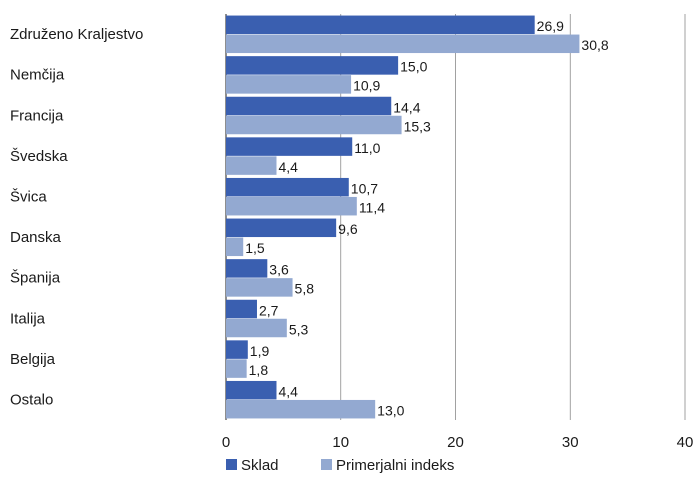  What do you see at coordinates (550, 26) in the screenshot?
I see `value-label-sklad-zdruzeno-kraljestvo: 26,9` at bounding box center [550, 26].